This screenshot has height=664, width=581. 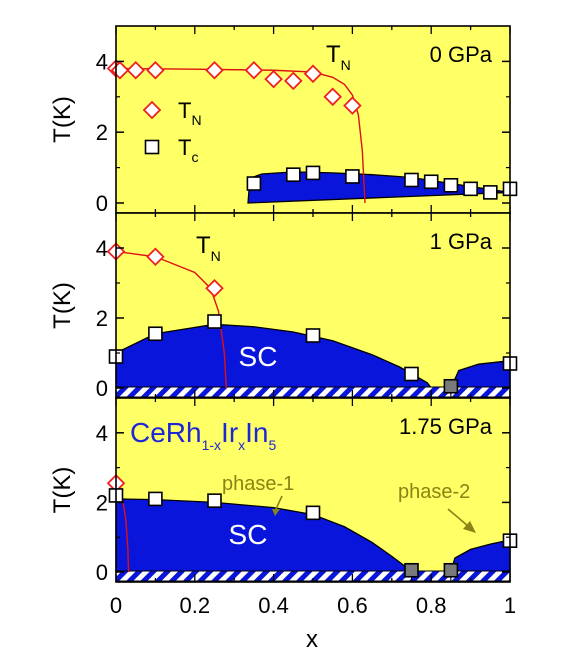 I want to click on tn-curve, so click(x=240, y=135).